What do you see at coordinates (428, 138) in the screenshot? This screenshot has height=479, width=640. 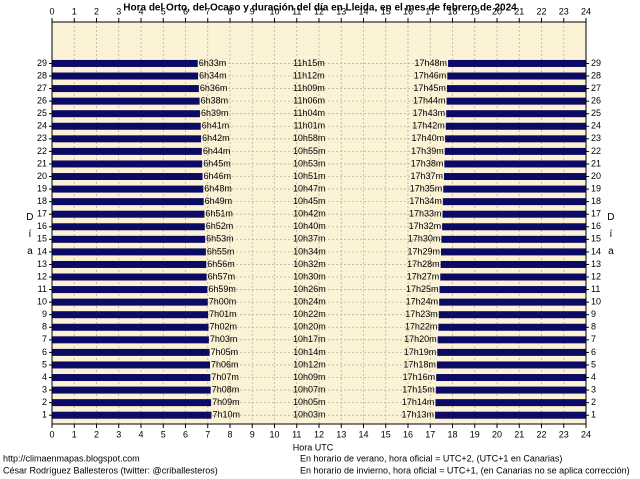 I see `sunset-label: 17h40m` at bounding box center [428, 138].